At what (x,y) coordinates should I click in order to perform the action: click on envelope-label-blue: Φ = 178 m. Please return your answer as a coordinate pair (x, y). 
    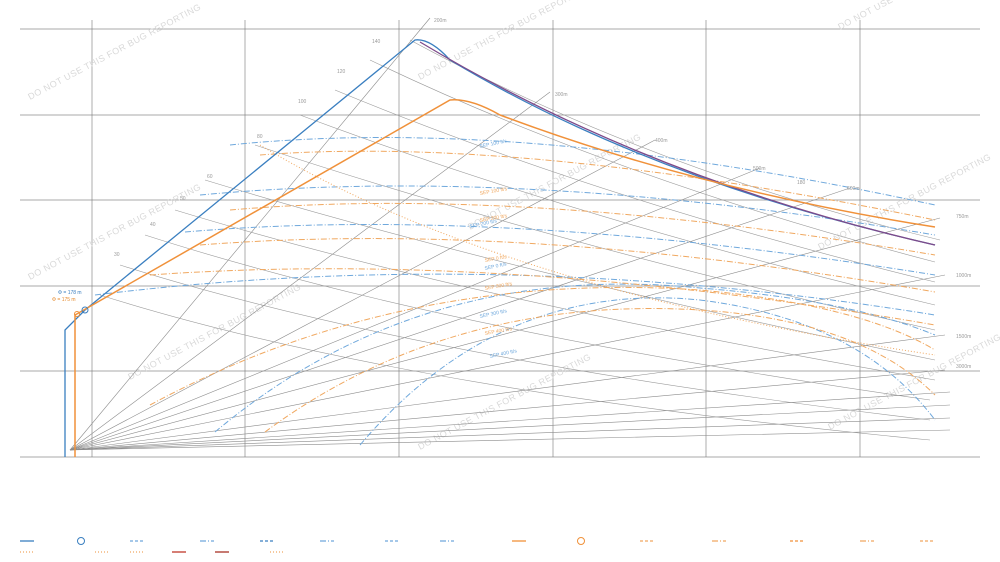
    Looking at the image, I should click on (70, 293).